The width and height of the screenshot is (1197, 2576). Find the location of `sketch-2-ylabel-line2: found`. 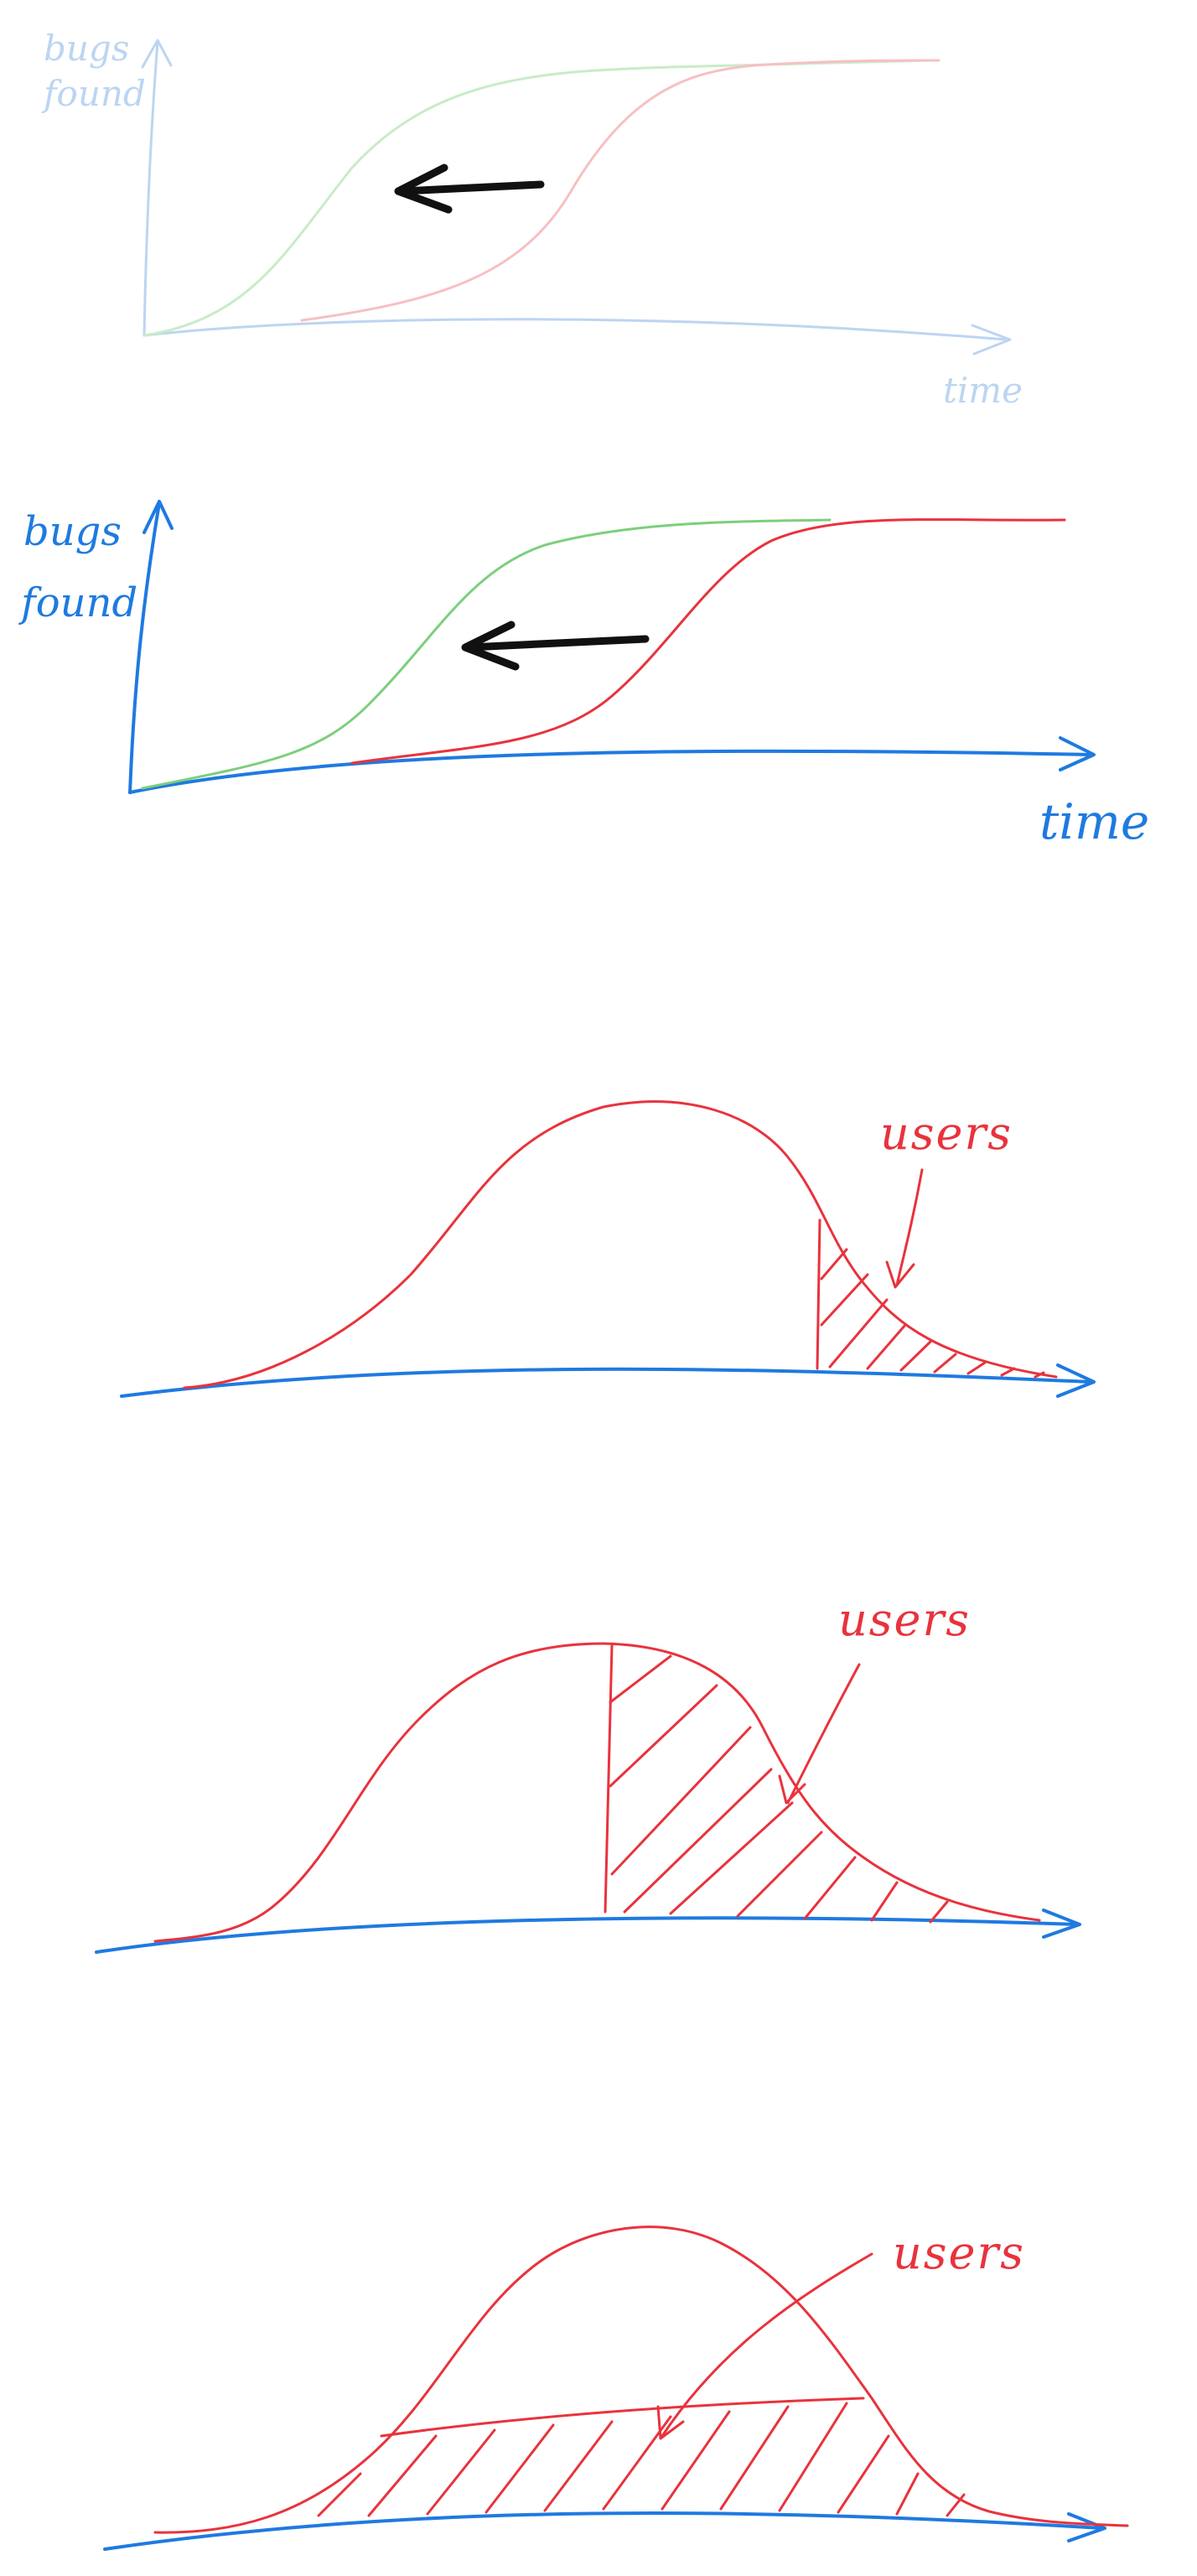

sketch-2-ylabel-line2: found is located at coordinates (77, 602).